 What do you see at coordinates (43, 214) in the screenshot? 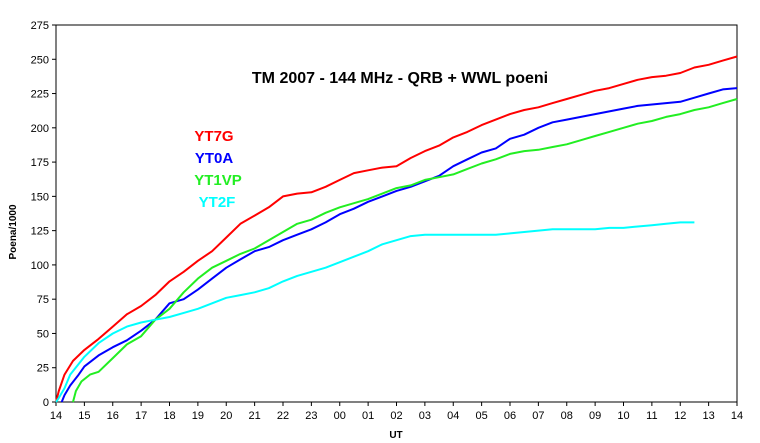
I see `y-axis: 0 25 50 75 100 125 150 175 200 225 250 275` at bounding box center [43, 214].